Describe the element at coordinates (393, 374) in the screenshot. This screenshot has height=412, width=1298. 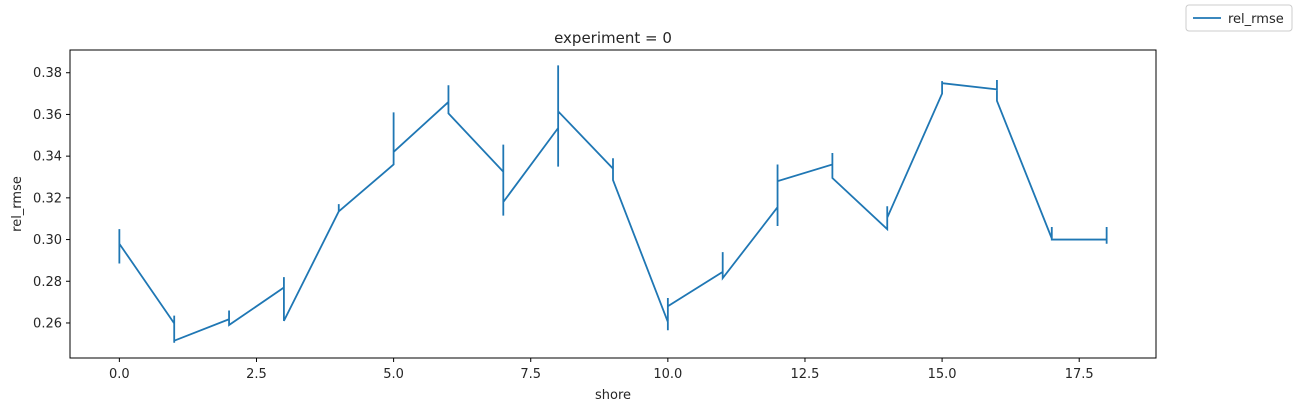
I see `x-tick-label: 5.0` at that location.